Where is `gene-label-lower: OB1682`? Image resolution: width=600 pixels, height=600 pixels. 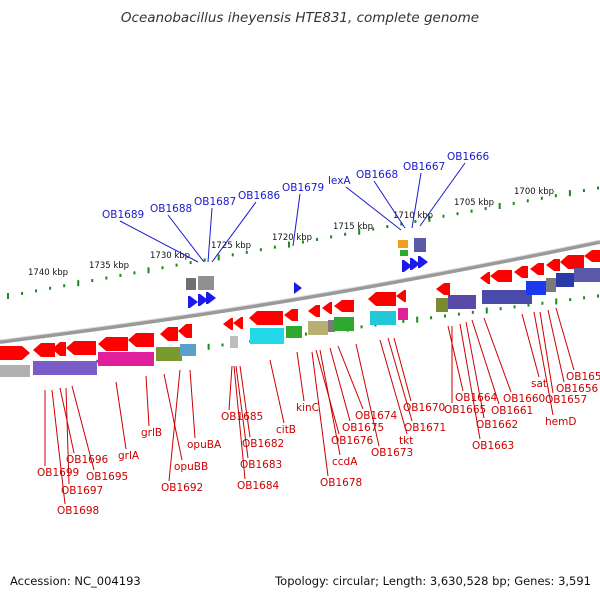 gene-label-lower: OB1682 is located at coordinates (263, 444).